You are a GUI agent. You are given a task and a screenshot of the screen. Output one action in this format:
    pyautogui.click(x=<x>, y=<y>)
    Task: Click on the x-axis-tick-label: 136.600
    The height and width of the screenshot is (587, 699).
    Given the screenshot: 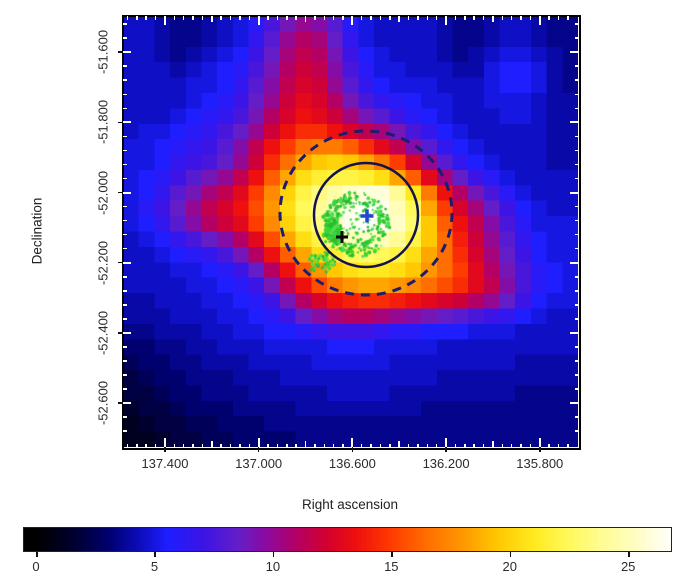 What is the action you would take?
    pyautogui.click(x=352, y=463)
    